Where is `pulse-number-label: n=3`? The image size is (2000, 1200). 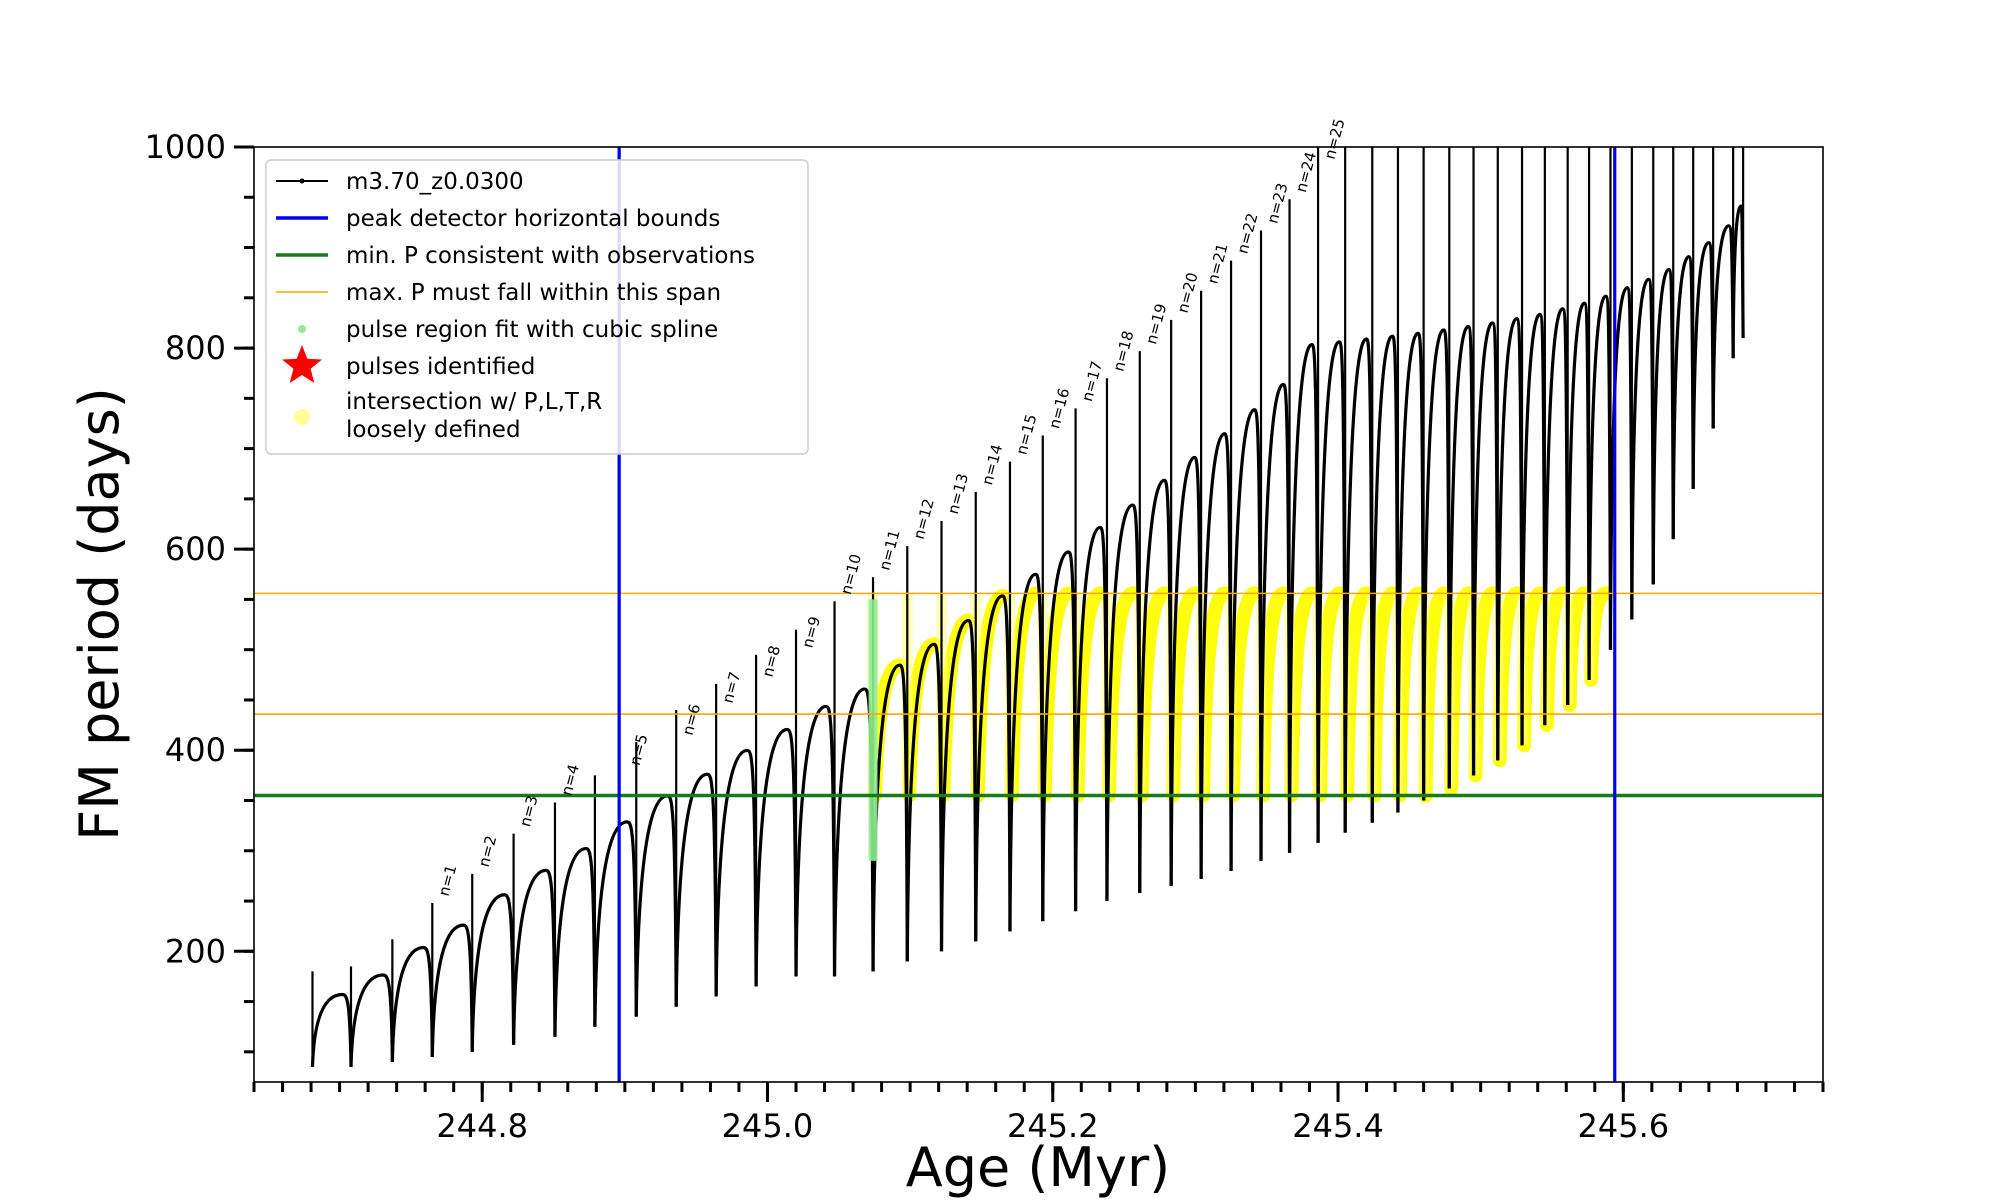 pulse-number-label: n=3 is located at coordinates (529, 810).